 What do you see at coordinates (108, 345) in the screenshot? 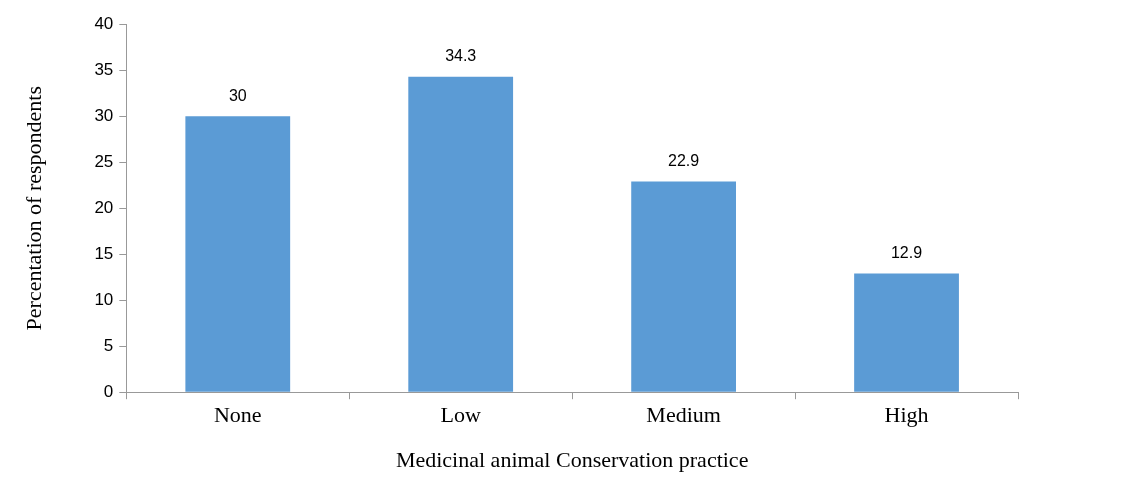
I see `y-tick-label: 5` at bounding box center [108, 345].